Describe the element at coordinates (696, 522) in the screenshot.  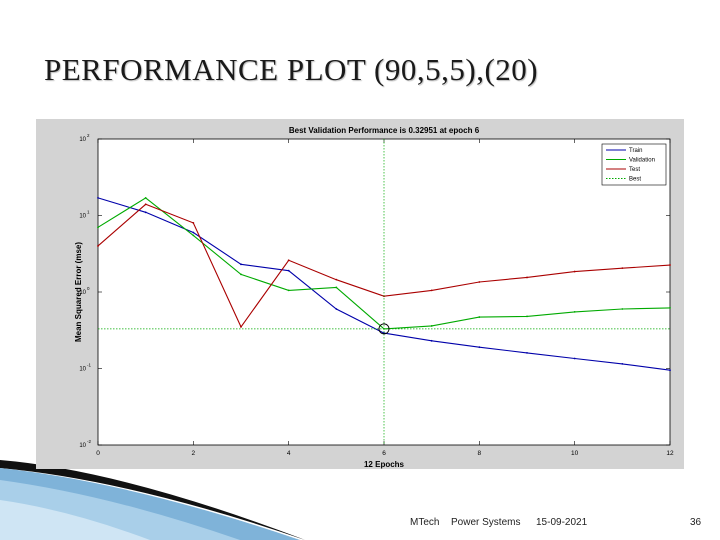
I see `page-number: 36` at that location.